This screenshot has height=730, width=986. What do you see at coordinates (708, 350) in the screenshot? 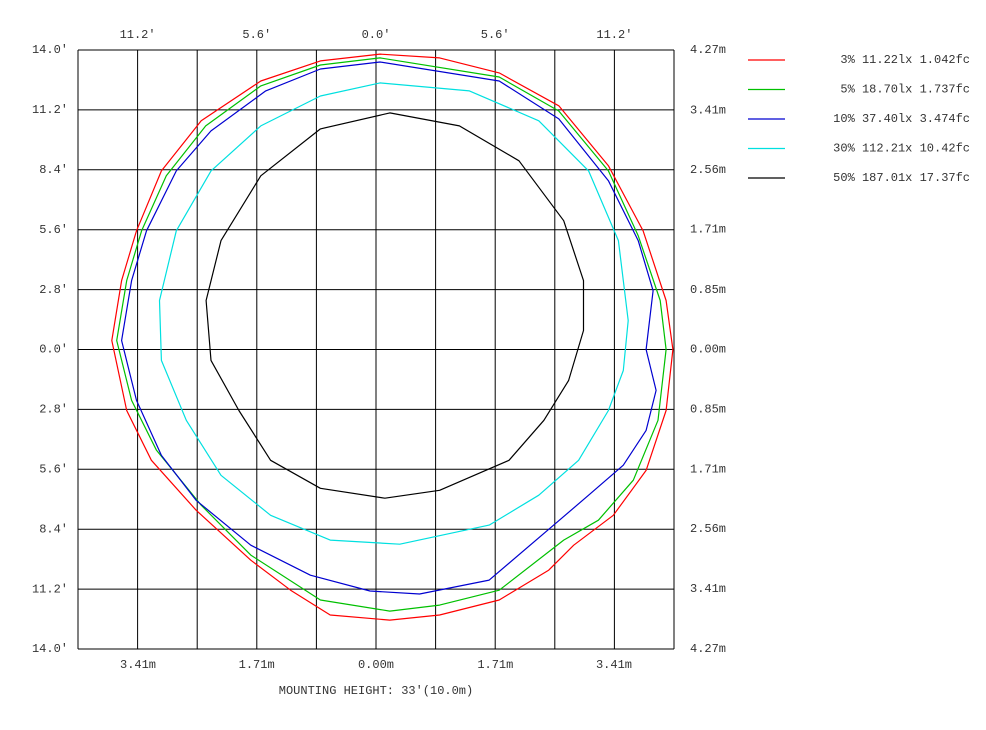
I see `y2-tick-label: 0.00m` at bounding box center [708, 350].